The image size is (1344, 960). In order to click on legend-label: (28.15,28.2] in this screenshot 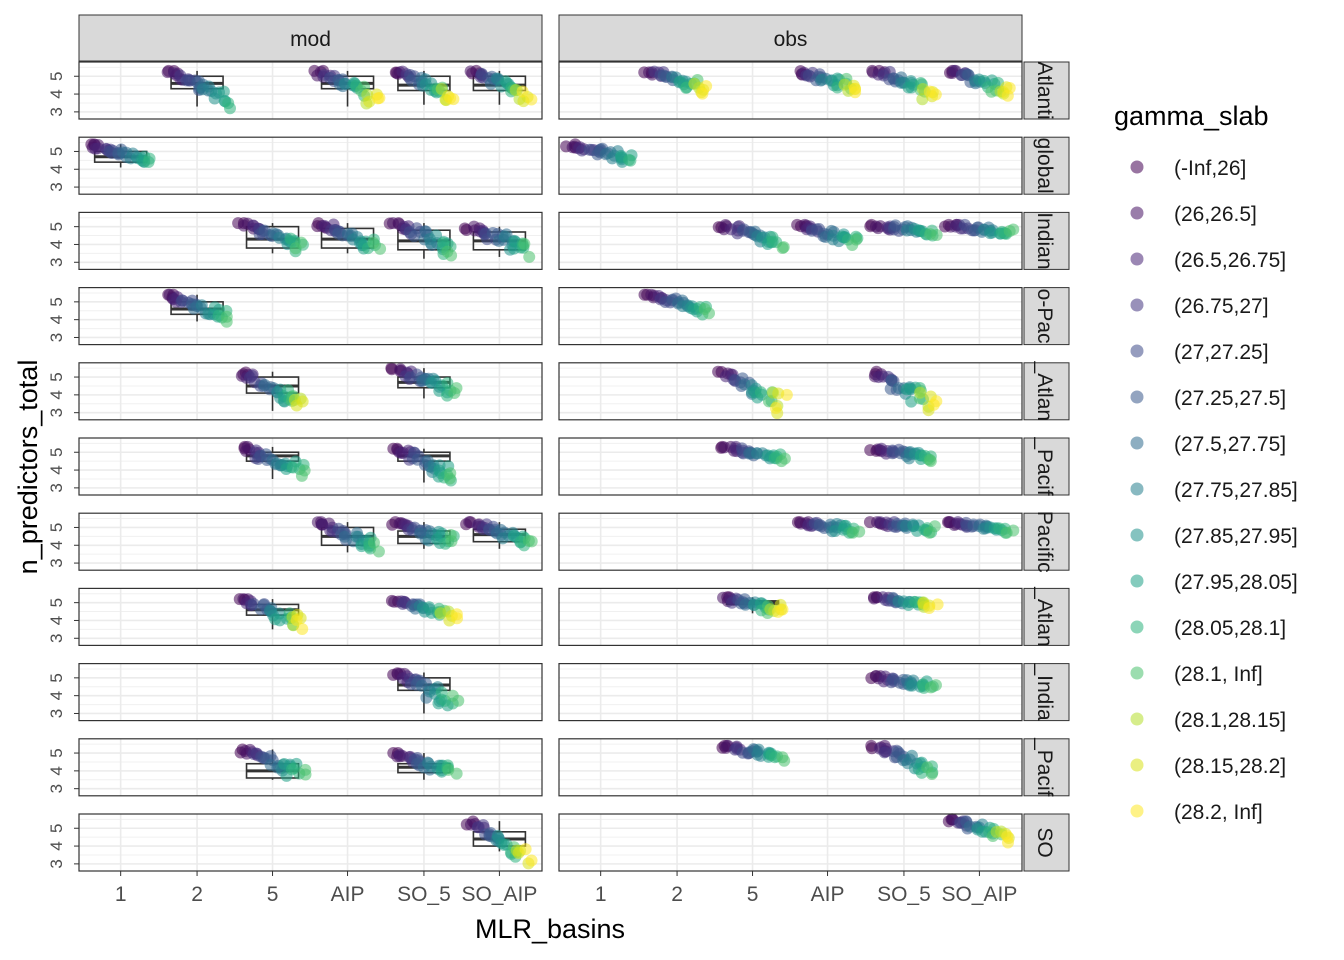, I will do `click(1230, 766)`.